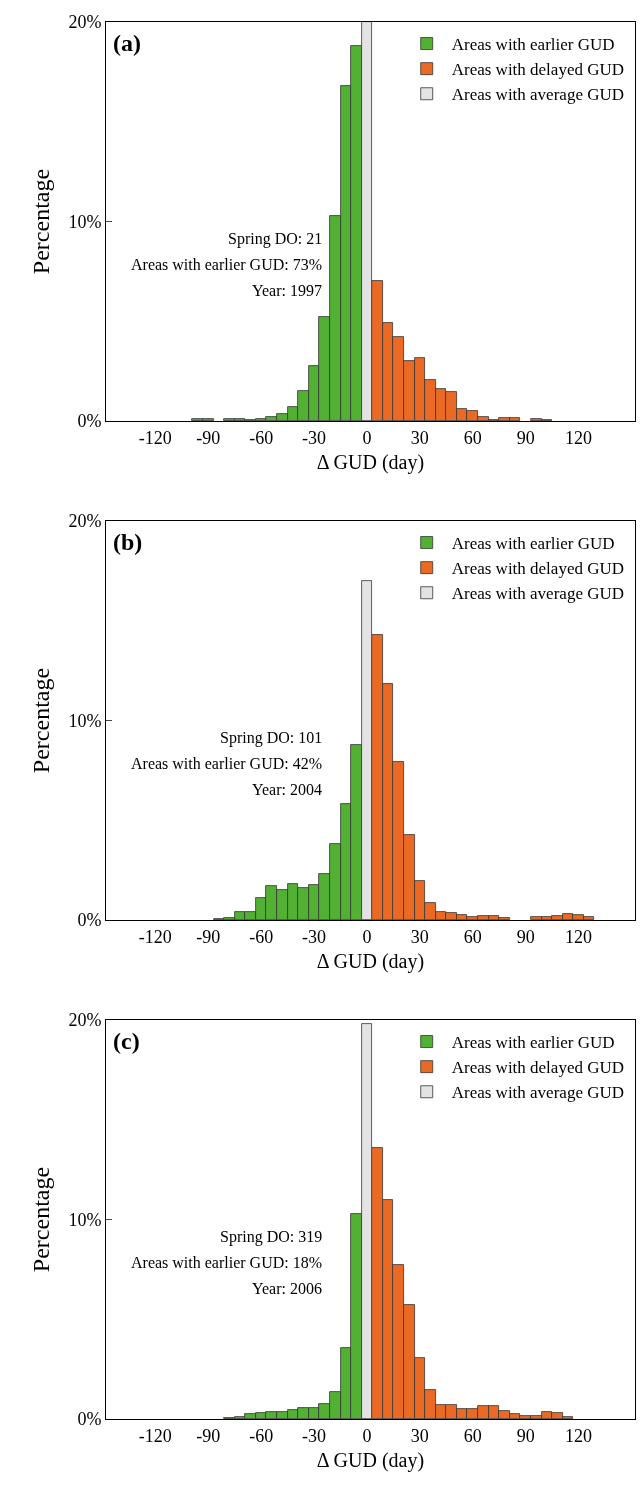  What do you see at coordinates (127, 43) in the screenshot?
I see `annotation: (a)` at bounding box center [127, 43].